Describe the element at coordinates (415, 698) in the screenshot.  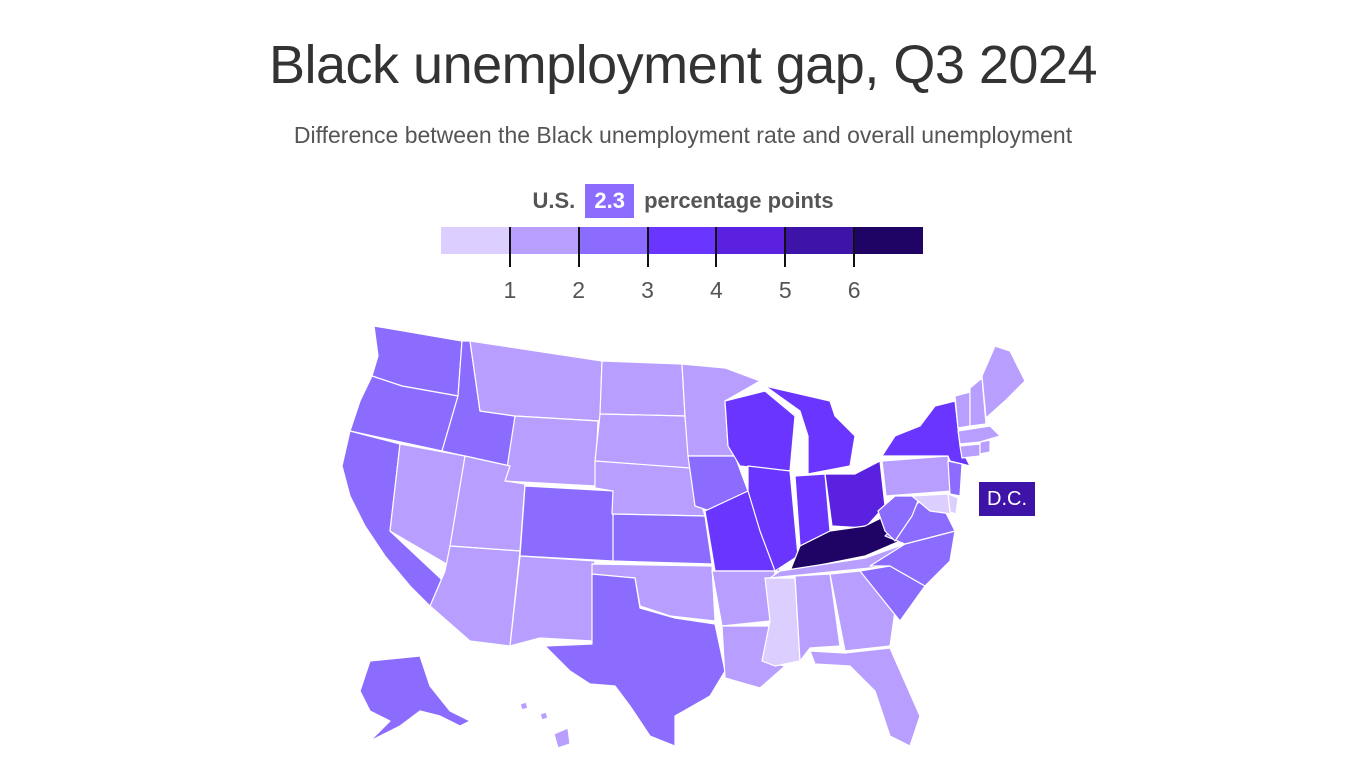
I see `state-AK` at that location.